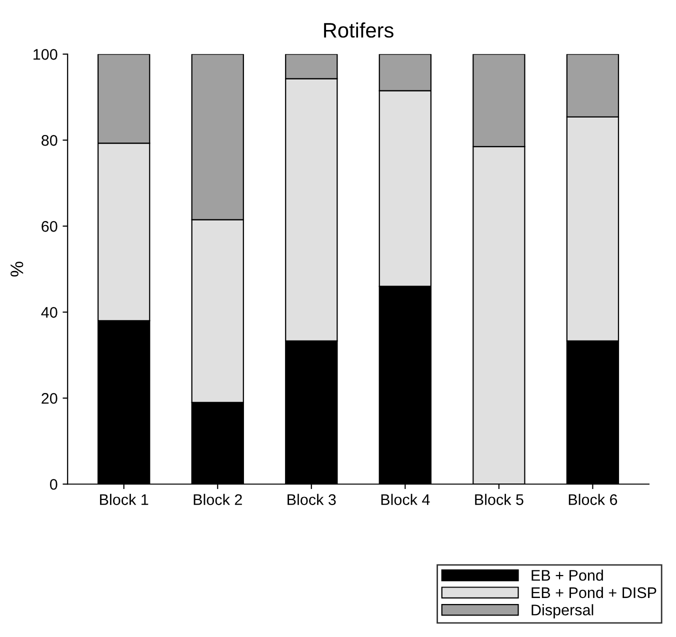 Image resolution: width=676 pixels, height=637 pixels. I want to click on x-tick-label: Block 4, so click(405, 500).